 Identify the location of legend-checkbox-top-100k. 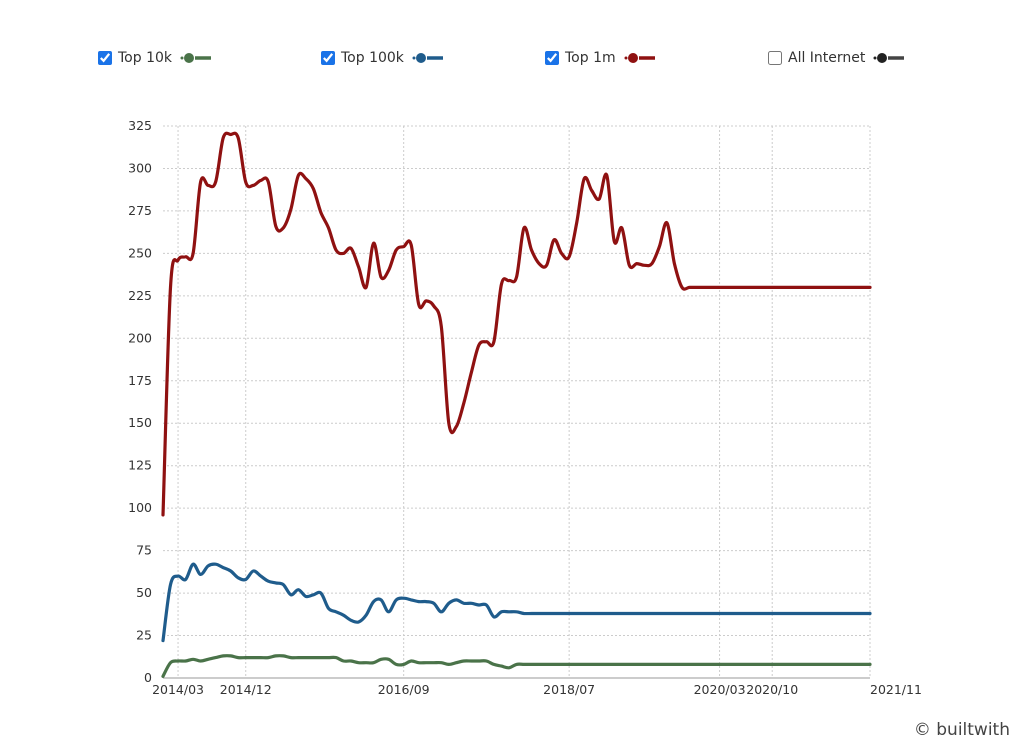
(328, 58).